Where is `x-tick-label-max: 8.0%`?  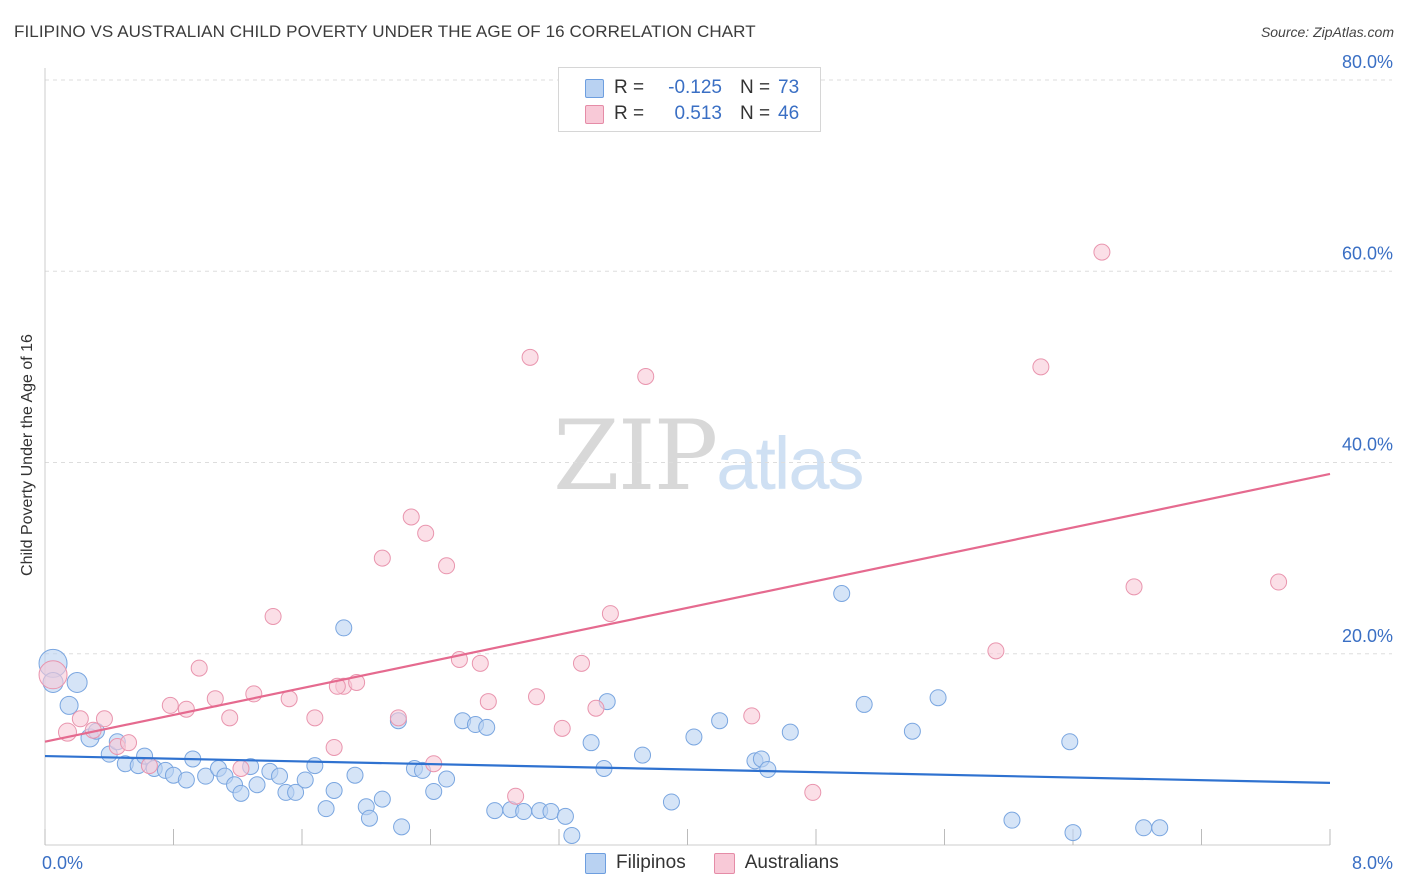 x-tick-label-max: 8.0% is located at coordinates (1372, 863).